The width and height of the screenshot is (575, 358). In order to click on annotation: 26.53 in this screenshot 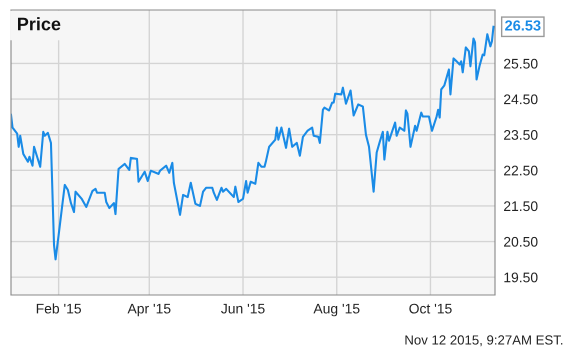, I will do `click(523, 25)`.